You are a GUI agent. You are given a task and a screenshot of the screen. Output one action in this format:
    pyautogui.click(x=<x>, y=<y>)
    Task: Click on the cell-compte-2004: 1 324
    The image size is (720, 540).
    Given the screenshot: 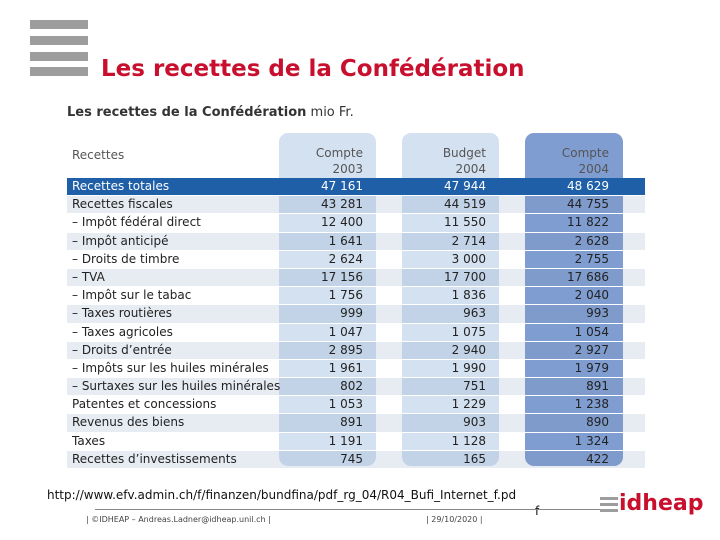 What is the action you would take?
    pyautogui.click(x=591, y=440)
    